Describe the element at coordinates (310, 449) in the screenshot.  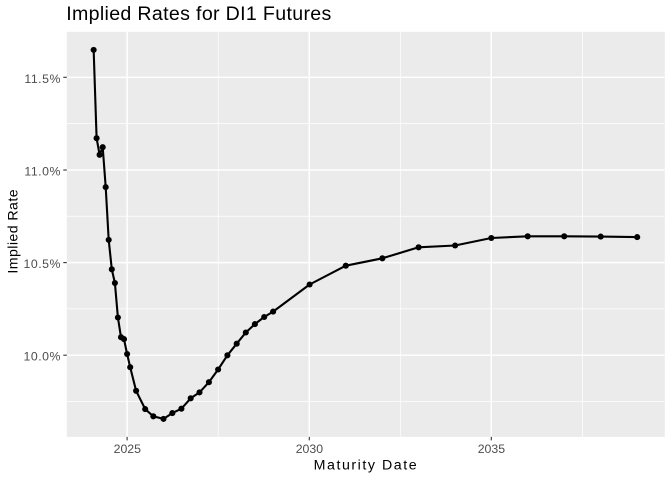
I see `svg-text: 2030` at that location.